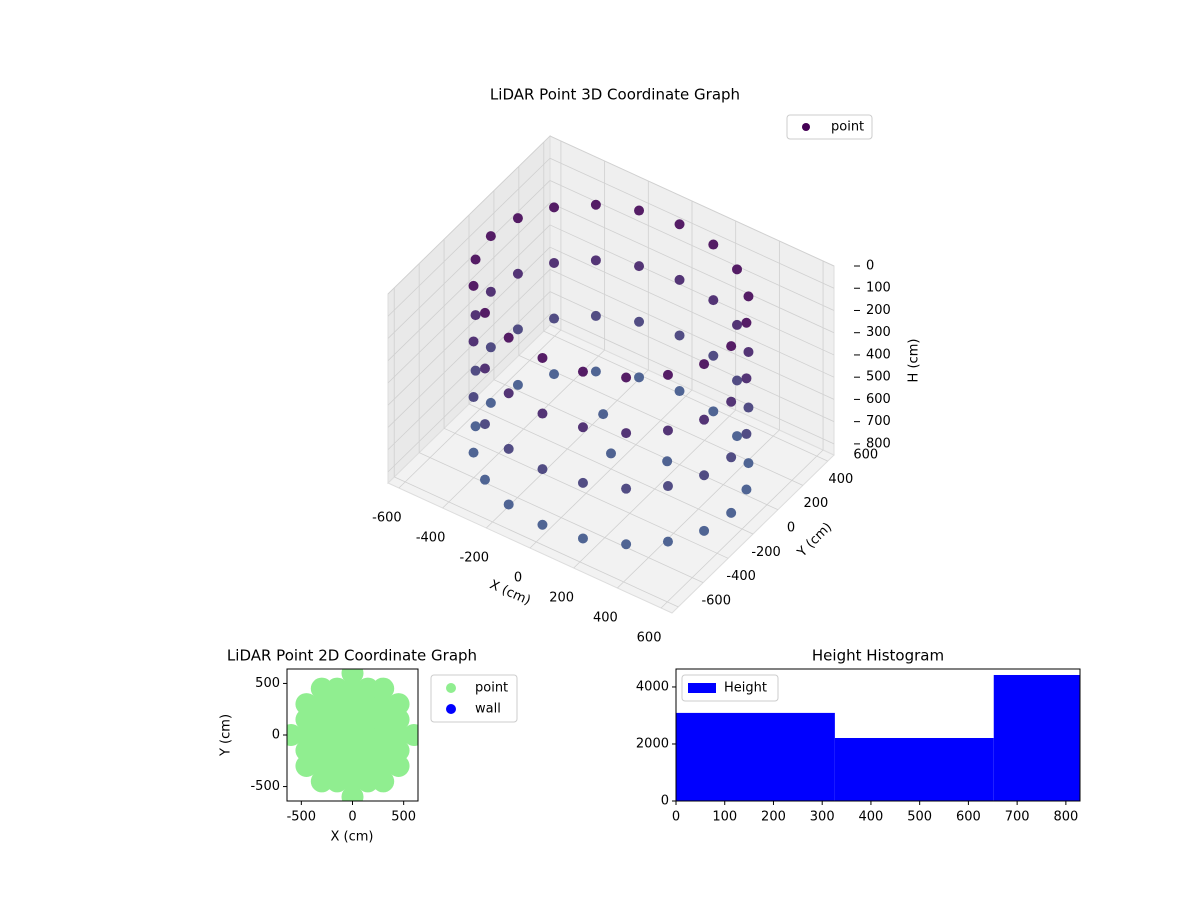  I want to click on chart-title: LiDAR Point 2D Coordinate Graph, so click(352, 656).